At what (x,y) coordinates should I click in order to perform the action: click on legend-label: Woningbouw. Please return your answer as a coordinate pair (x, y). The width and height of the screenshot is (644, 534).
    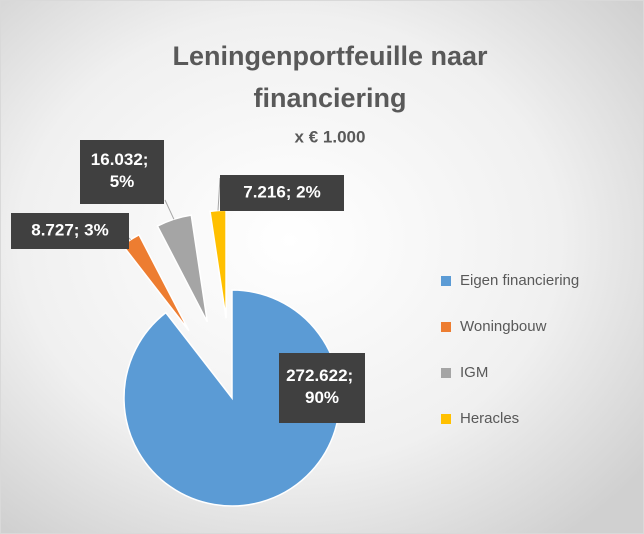
    Looking at the image, I should click on (503, 326).